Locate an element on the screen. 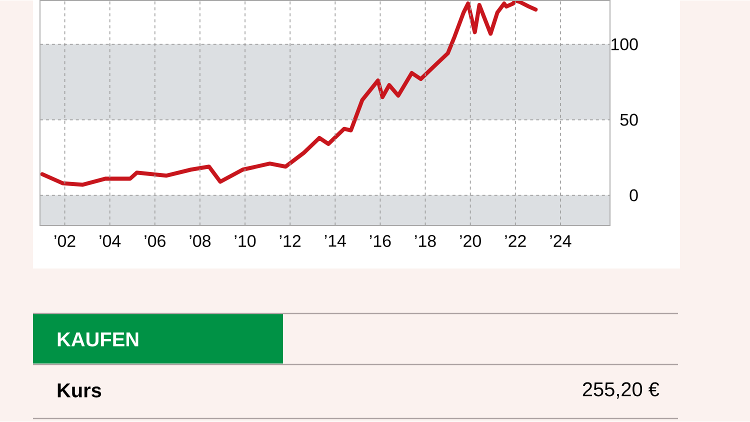  text: 255,20 € is located at coordinates (621, 390).